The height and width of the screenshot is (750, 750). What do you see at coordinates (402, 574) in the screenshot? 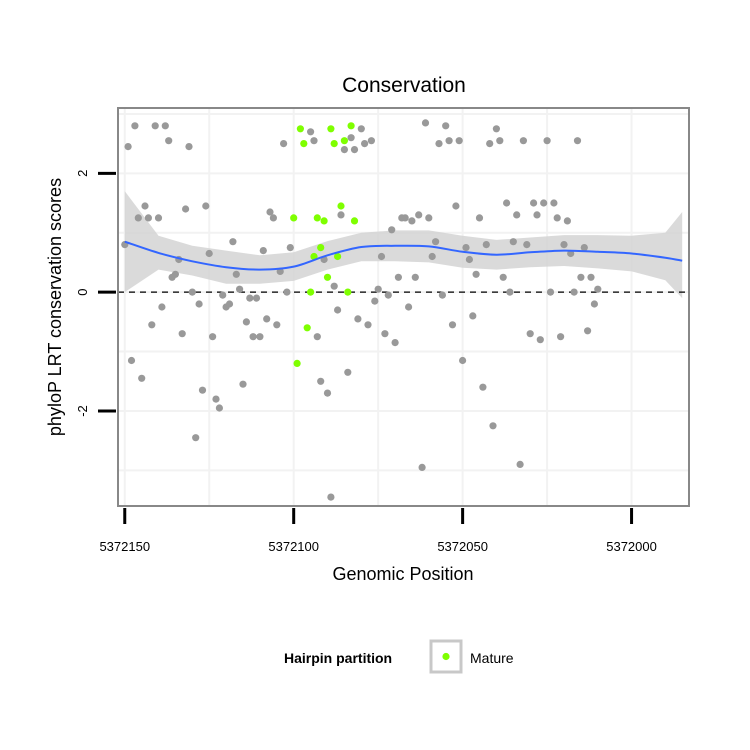
I see `x-axis-label: Genomic Position` at bounding box center [402, 574].